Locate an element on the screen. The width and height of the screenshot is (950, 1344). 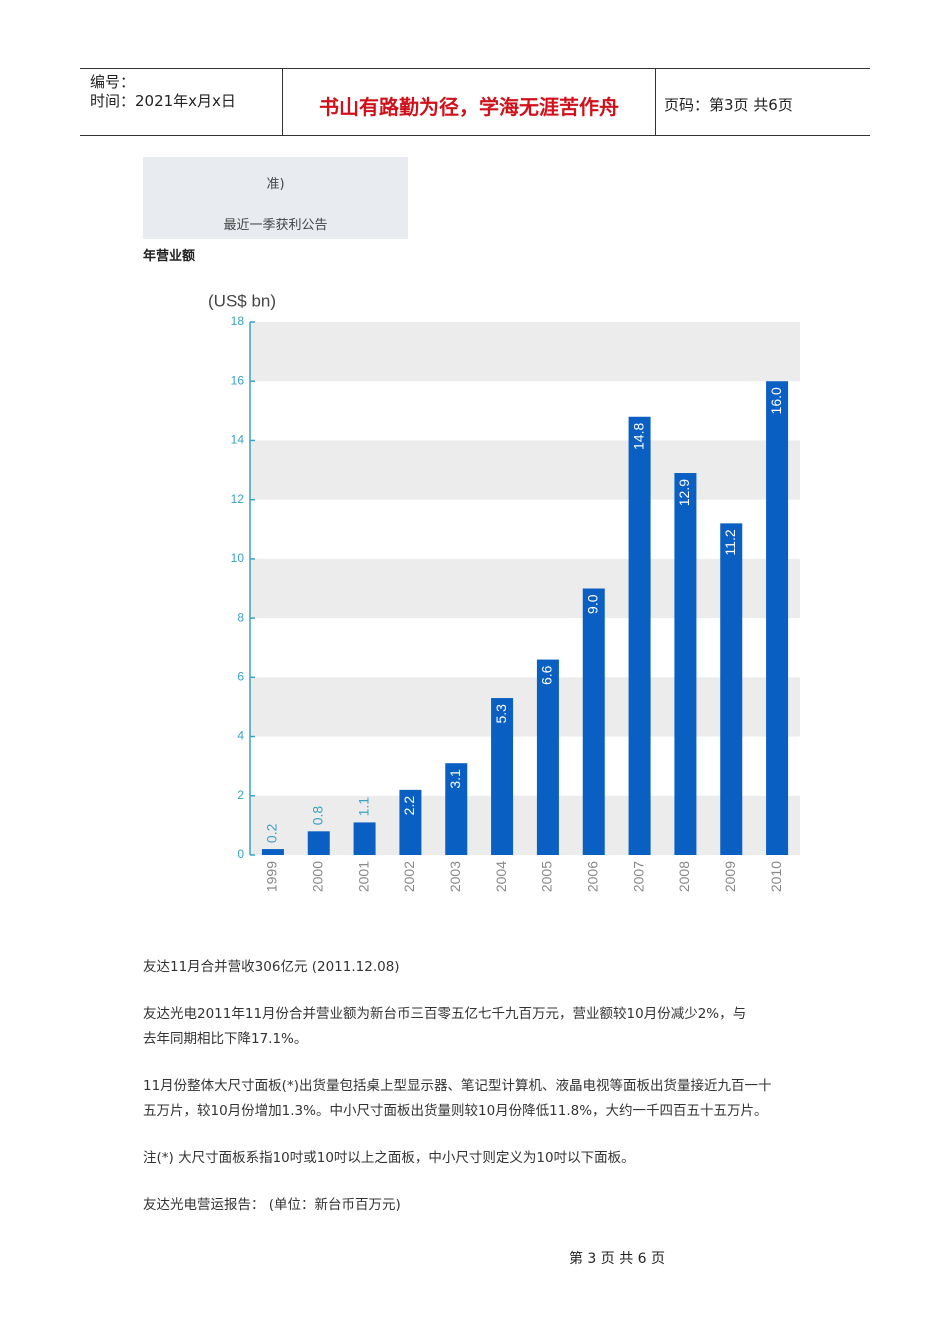
value-label: 11.2 is located at coordinates (730, 542).